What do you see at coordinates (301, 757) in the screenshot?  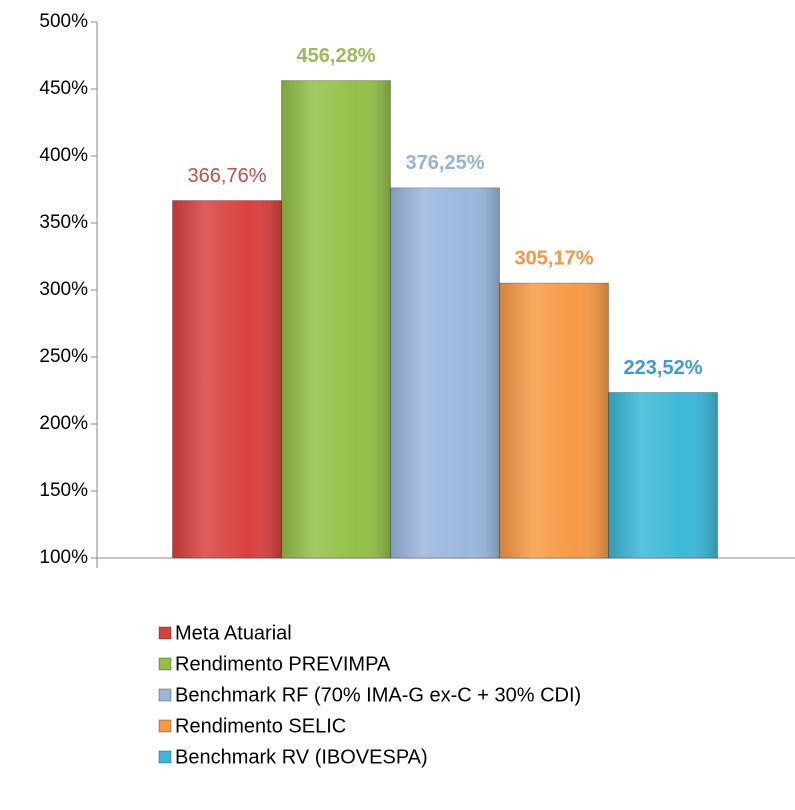 I see `legend-label: Benchmark RV (IBOVESPA)` at bounding box center [301, 757].